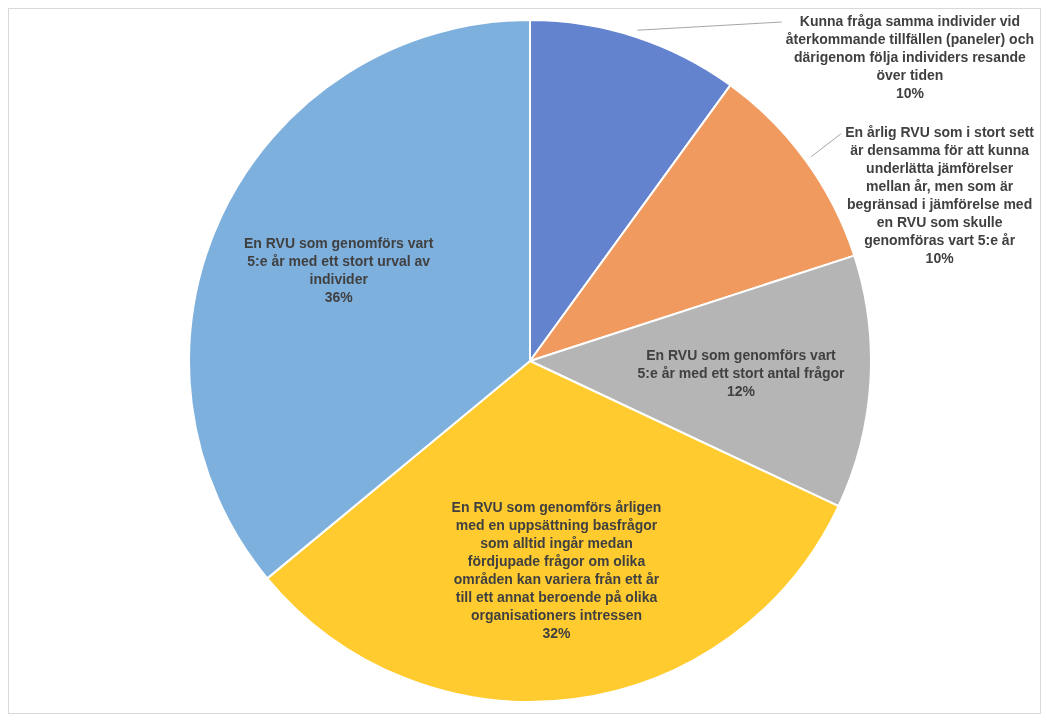 Image resolution: width=1047 pixels, height=720 pixels. Describe the element at coordinates (741, 364) in the screenshot. I see `slice-label: En RVU som genomförs vart 5:e år med ett stort antal frågor` at that location.